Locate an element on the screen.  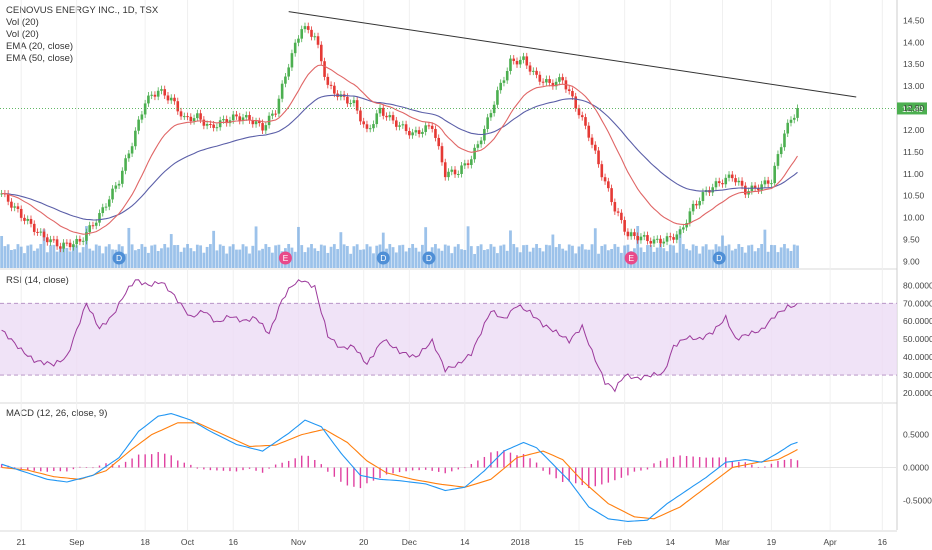
price-tick-label: 12.50 is located at coordinates (914, 108).